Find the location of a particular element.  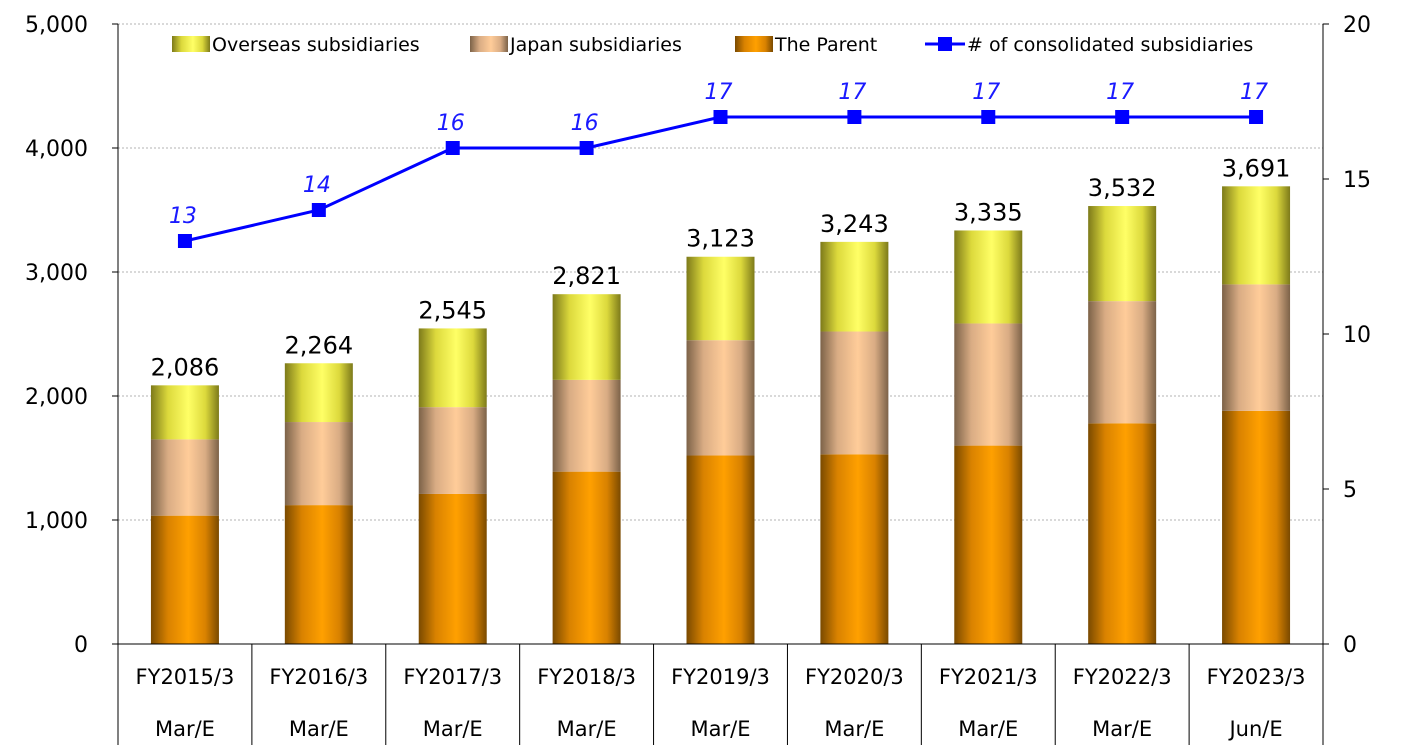

category-label-year: FY2015/3 is located at coordinates (185, 677).